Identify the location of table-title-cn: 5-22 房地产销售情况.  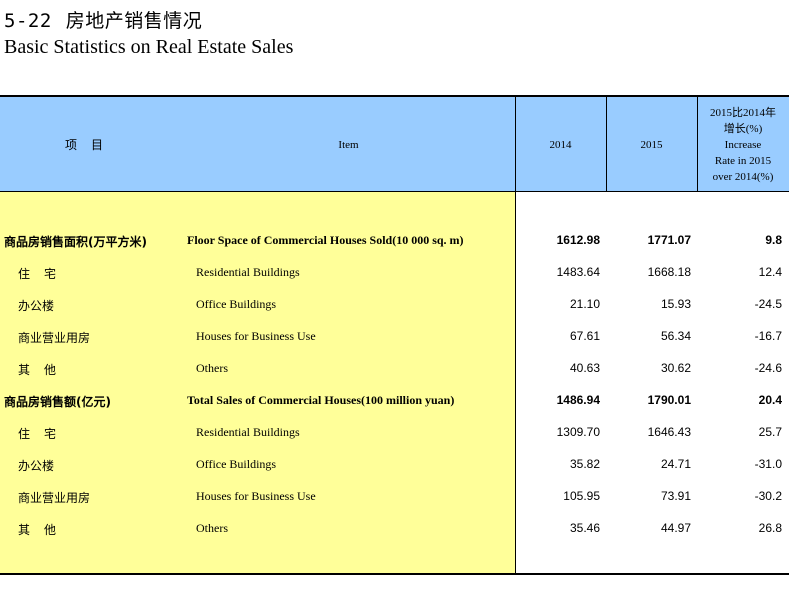
(103, 19).